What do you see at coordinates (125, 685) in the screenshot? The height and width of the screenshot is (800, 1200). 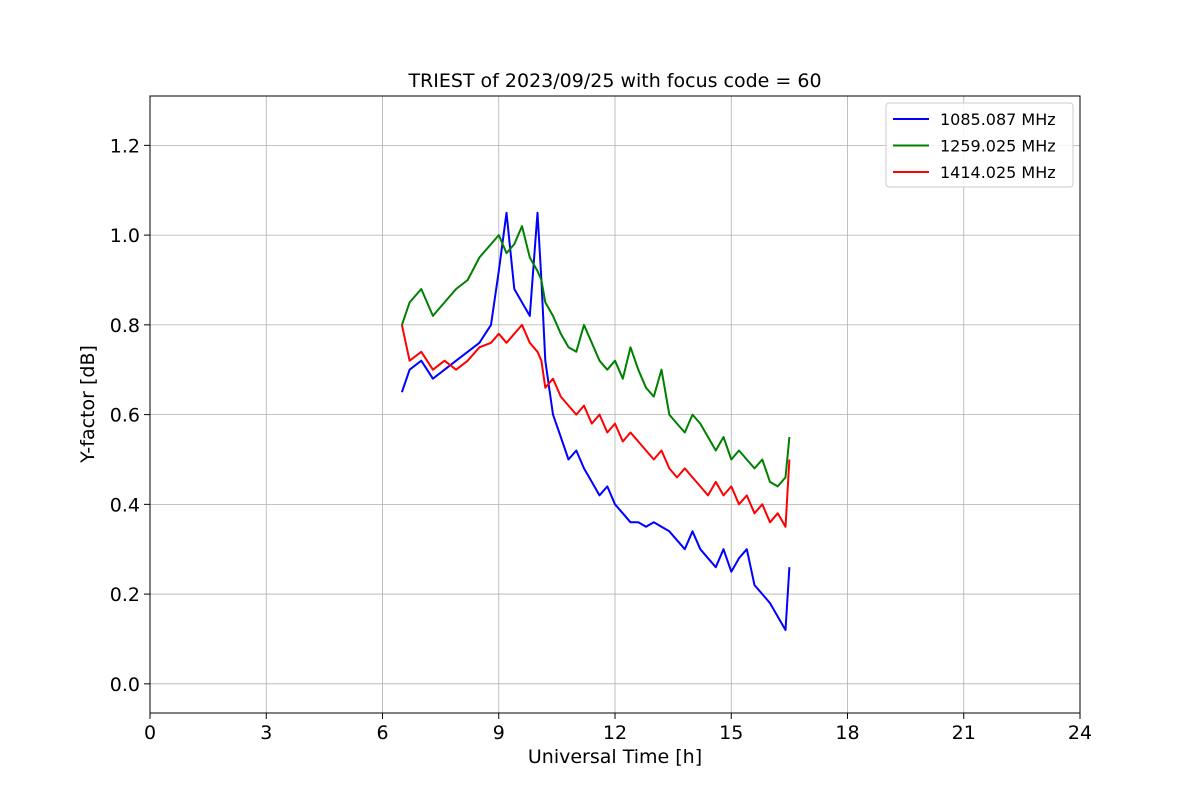 I see `y-tick-label: 0.0` at bounding box center [125, 685].